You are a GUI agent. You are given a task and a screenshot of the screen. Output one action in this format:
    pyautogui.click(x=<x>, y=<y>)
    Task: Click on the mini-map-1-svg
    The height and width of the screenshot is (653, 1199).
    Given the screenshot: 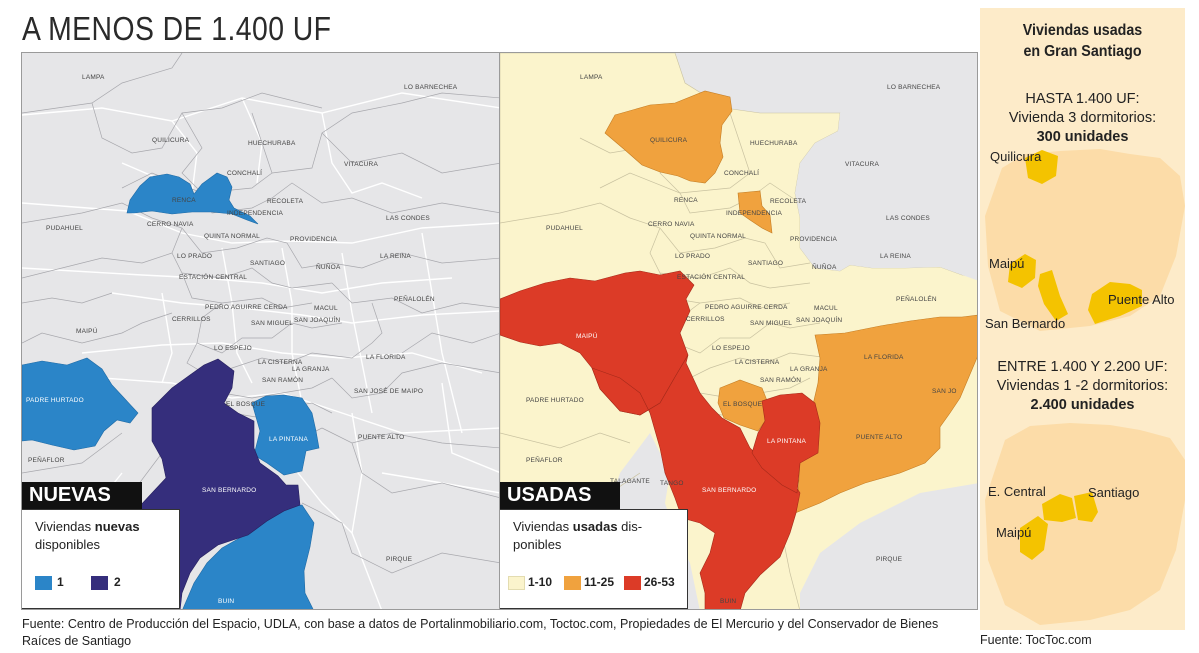 What is the action you would take?
    pyautogui.click(x=1085, y=240)
    